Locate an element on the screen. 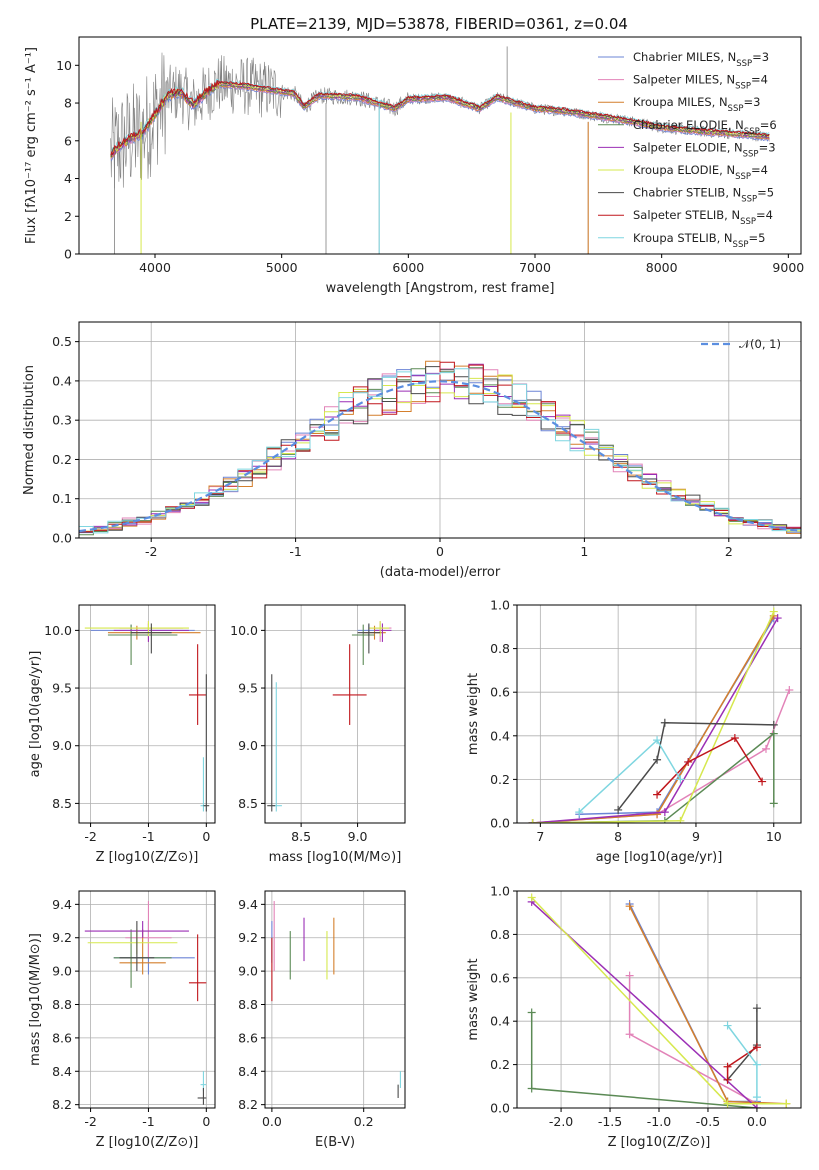  x-tick-label: 8 is located at coordinates (618, 836).